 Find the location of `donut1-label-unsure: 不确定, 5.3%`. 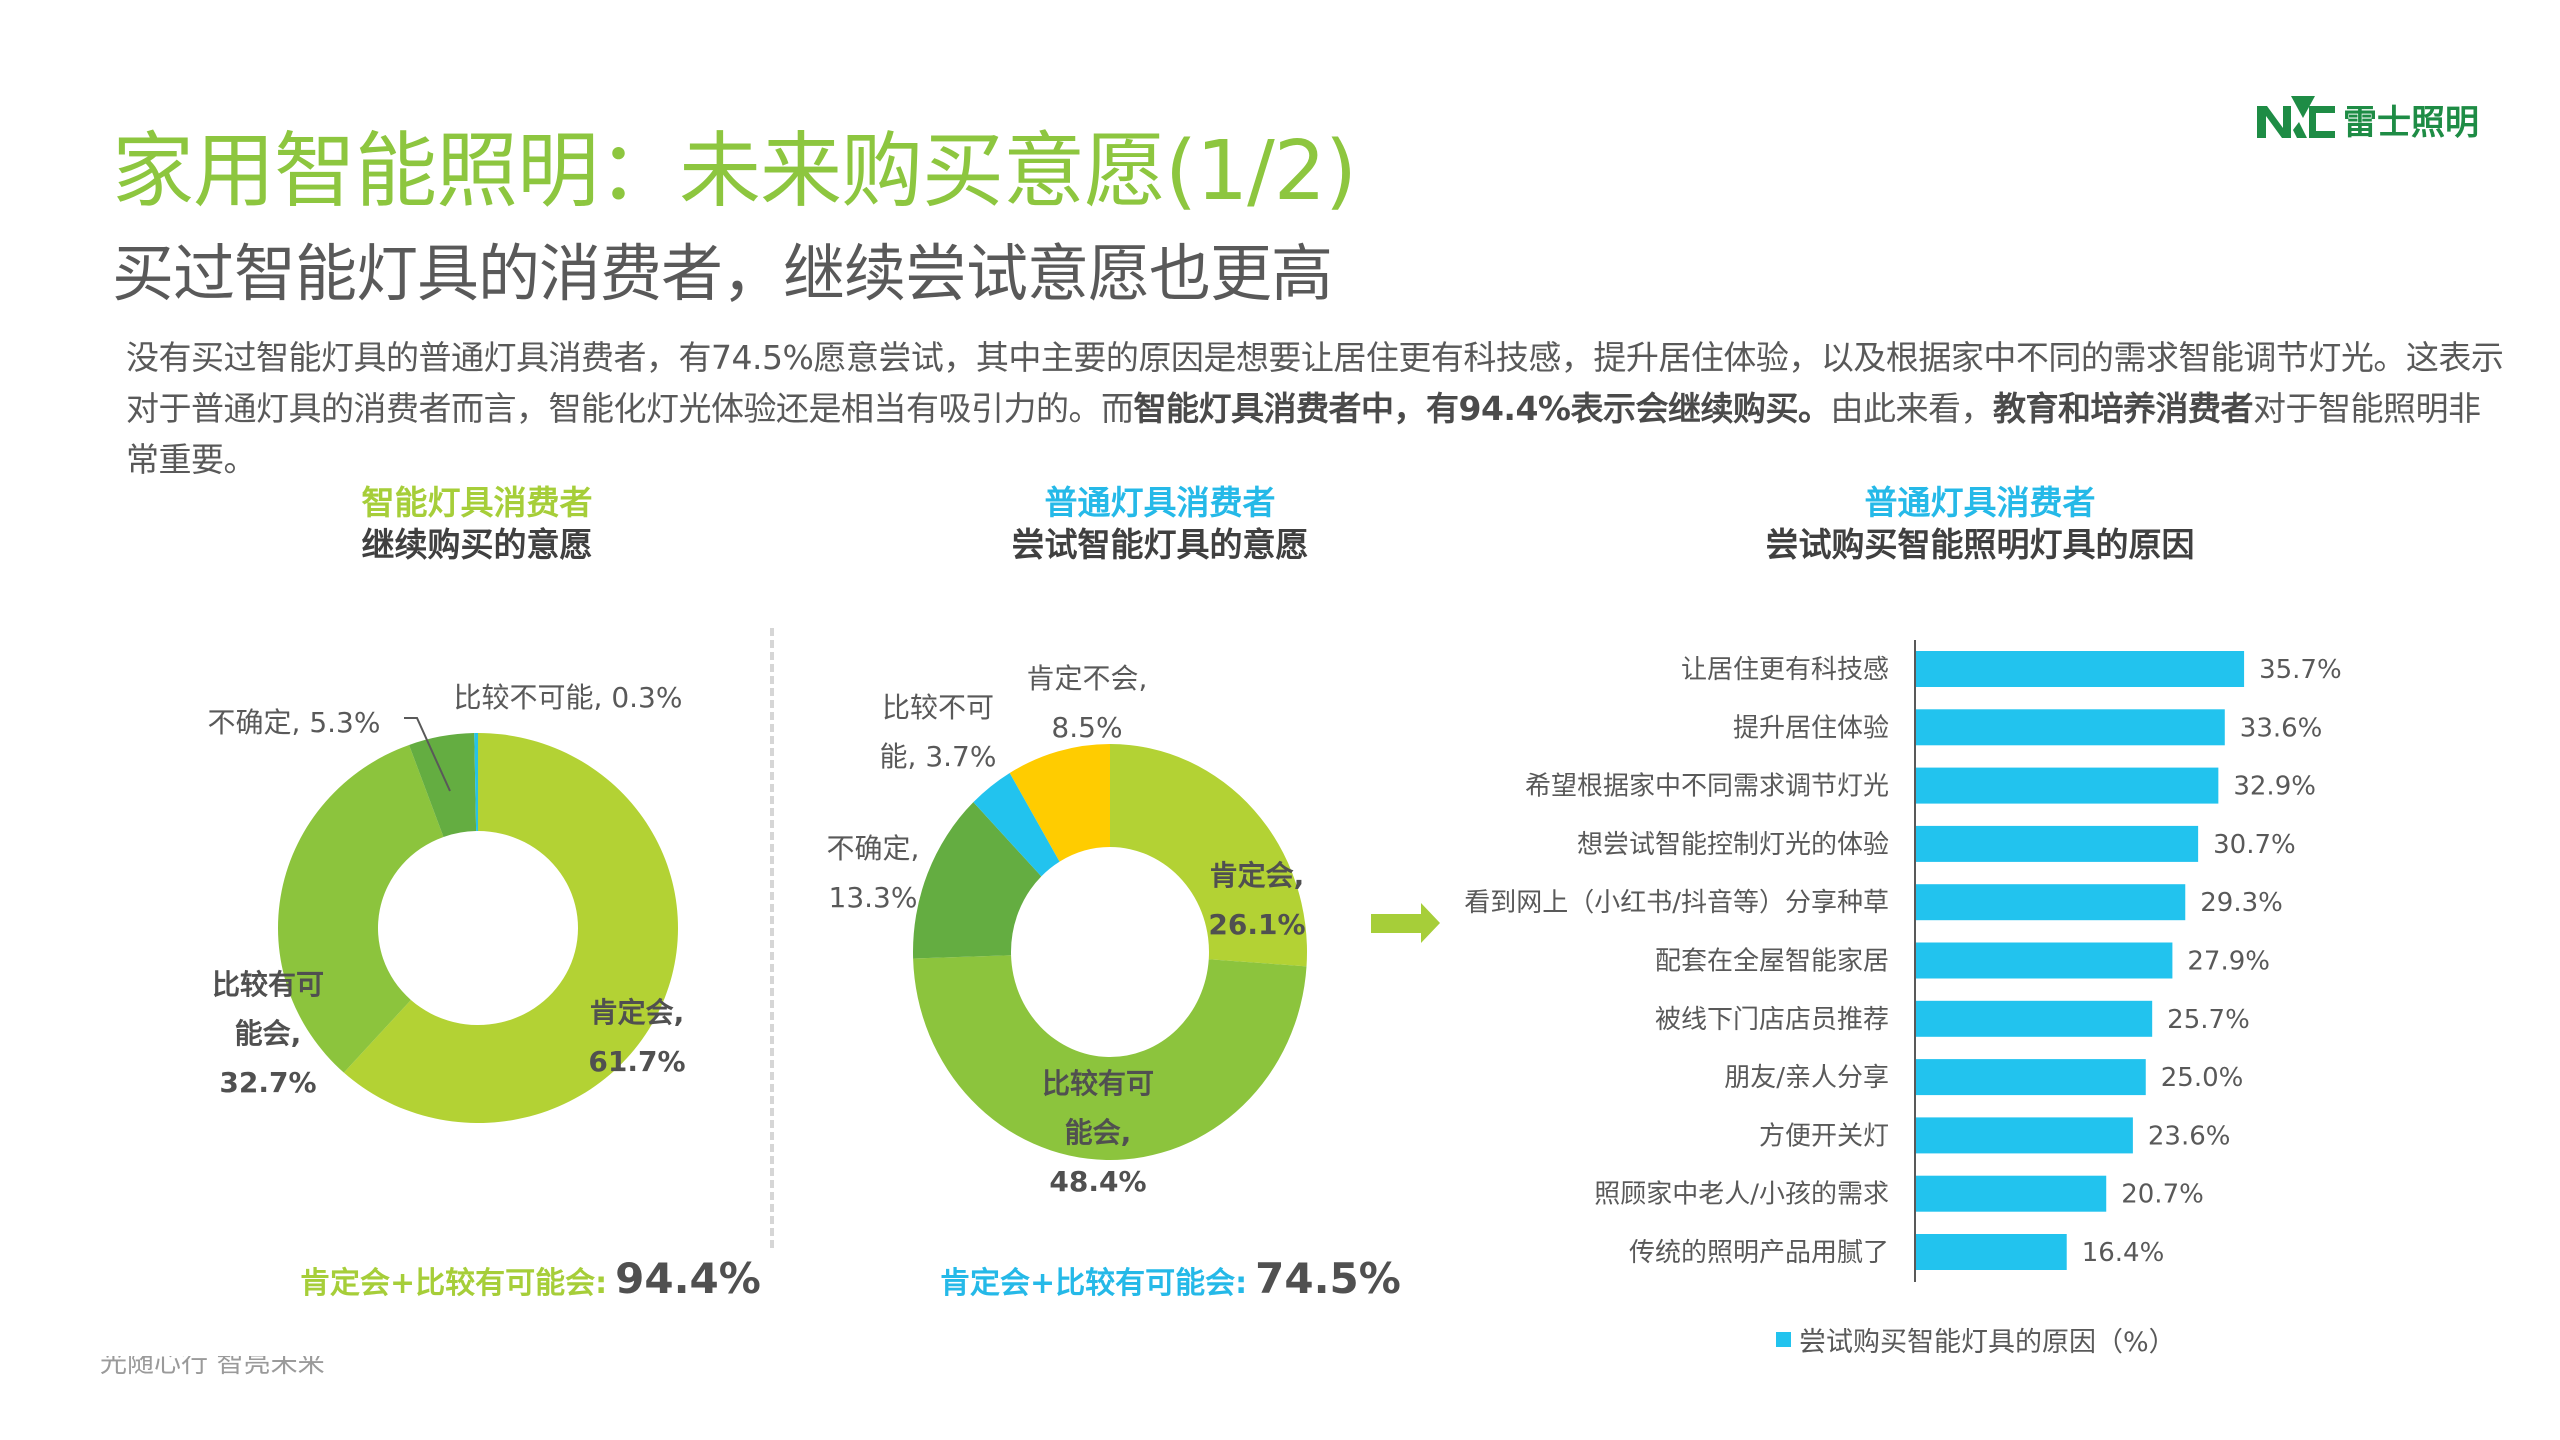

donut1-label-unsure: 不确定, 5.3% is located at coordinates (294, 722).